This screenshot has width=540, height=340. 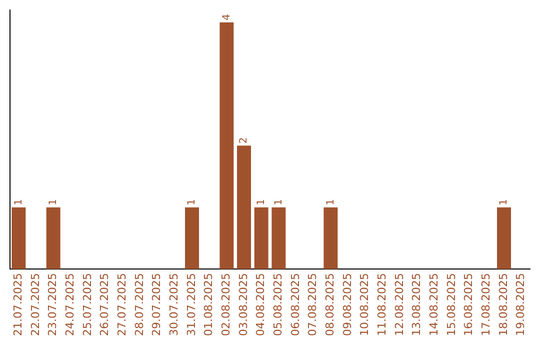 I want to click on x-tick-label: 05.08.2025, so click(x=278, y=304).